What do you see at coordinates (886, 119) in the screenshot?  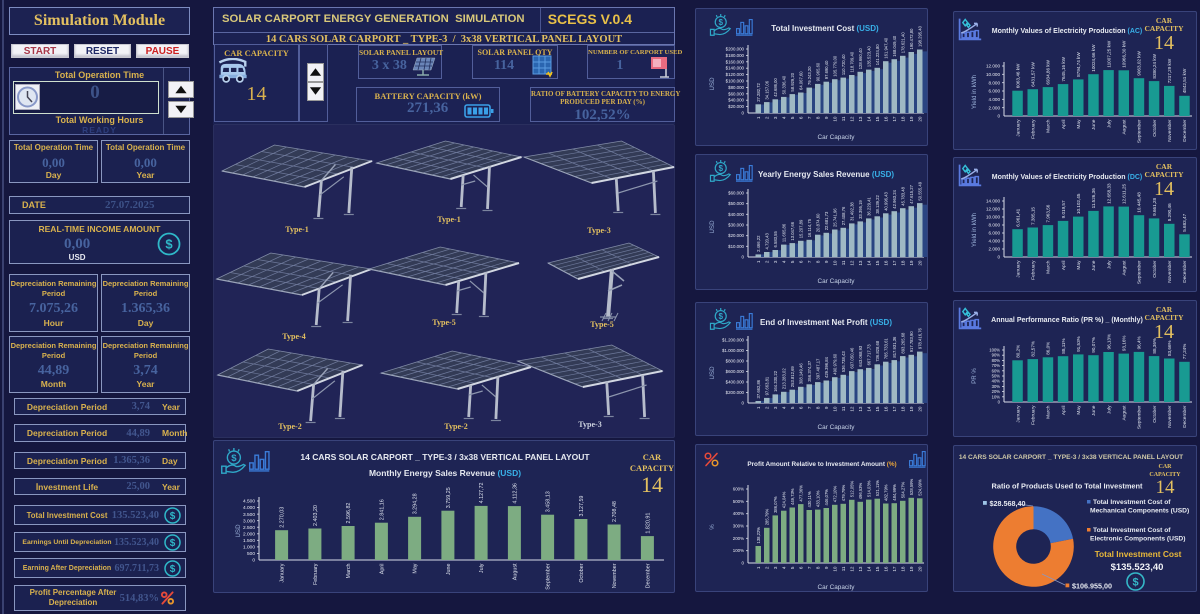 I see `svg-text: 16` at bounding box center [886, 119].